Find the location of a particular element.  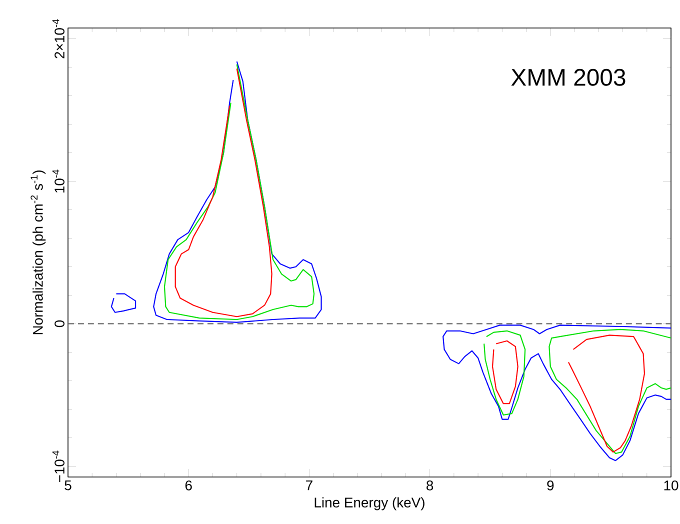

y-tick-label: 2×10$^{-4}$ is located at coordinates (58, 38).